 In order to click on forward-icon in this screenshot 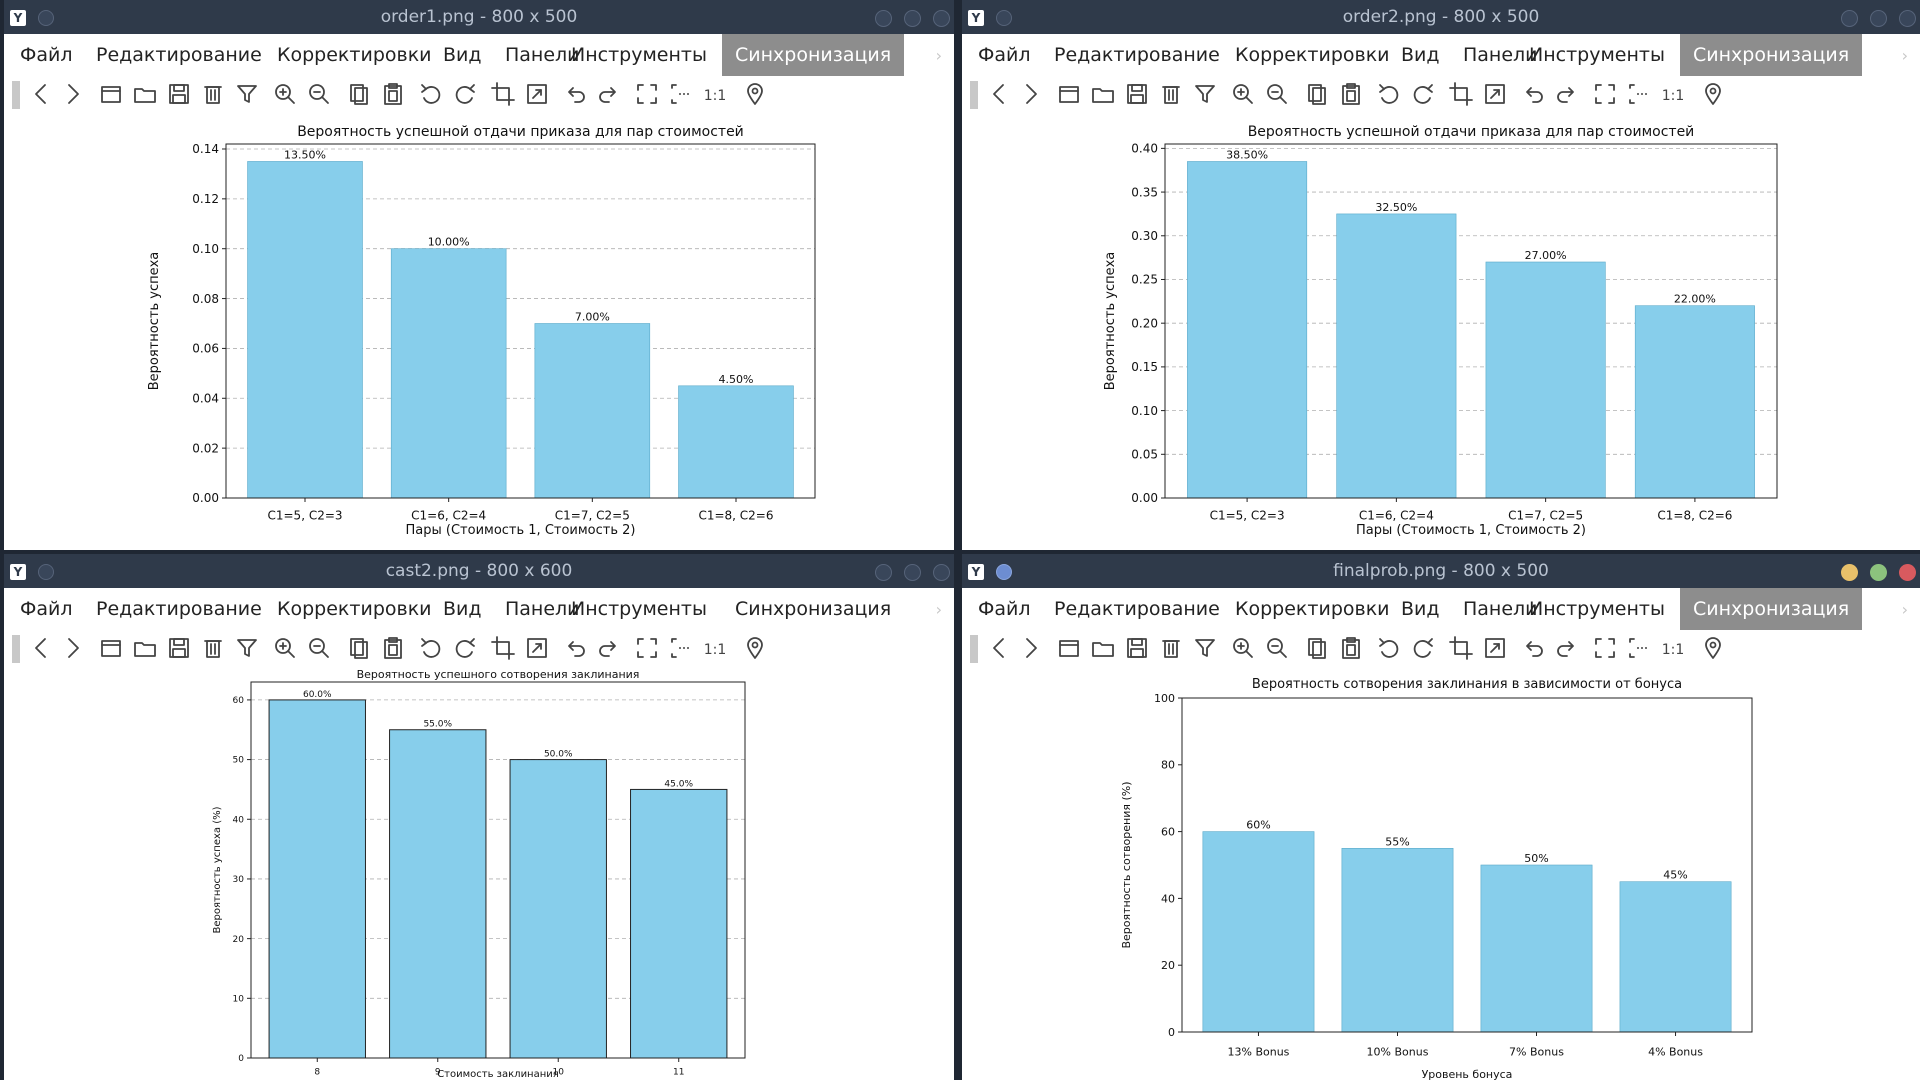, I will do `click(73, 95)`.